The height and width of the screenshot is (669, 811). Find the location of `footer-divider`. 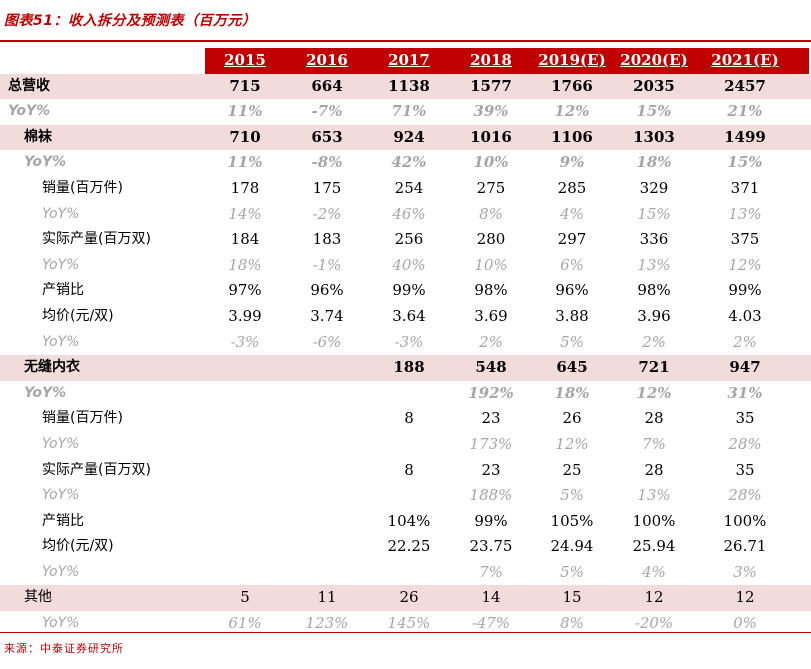

footer-divider is located at coordinates (405, 632).